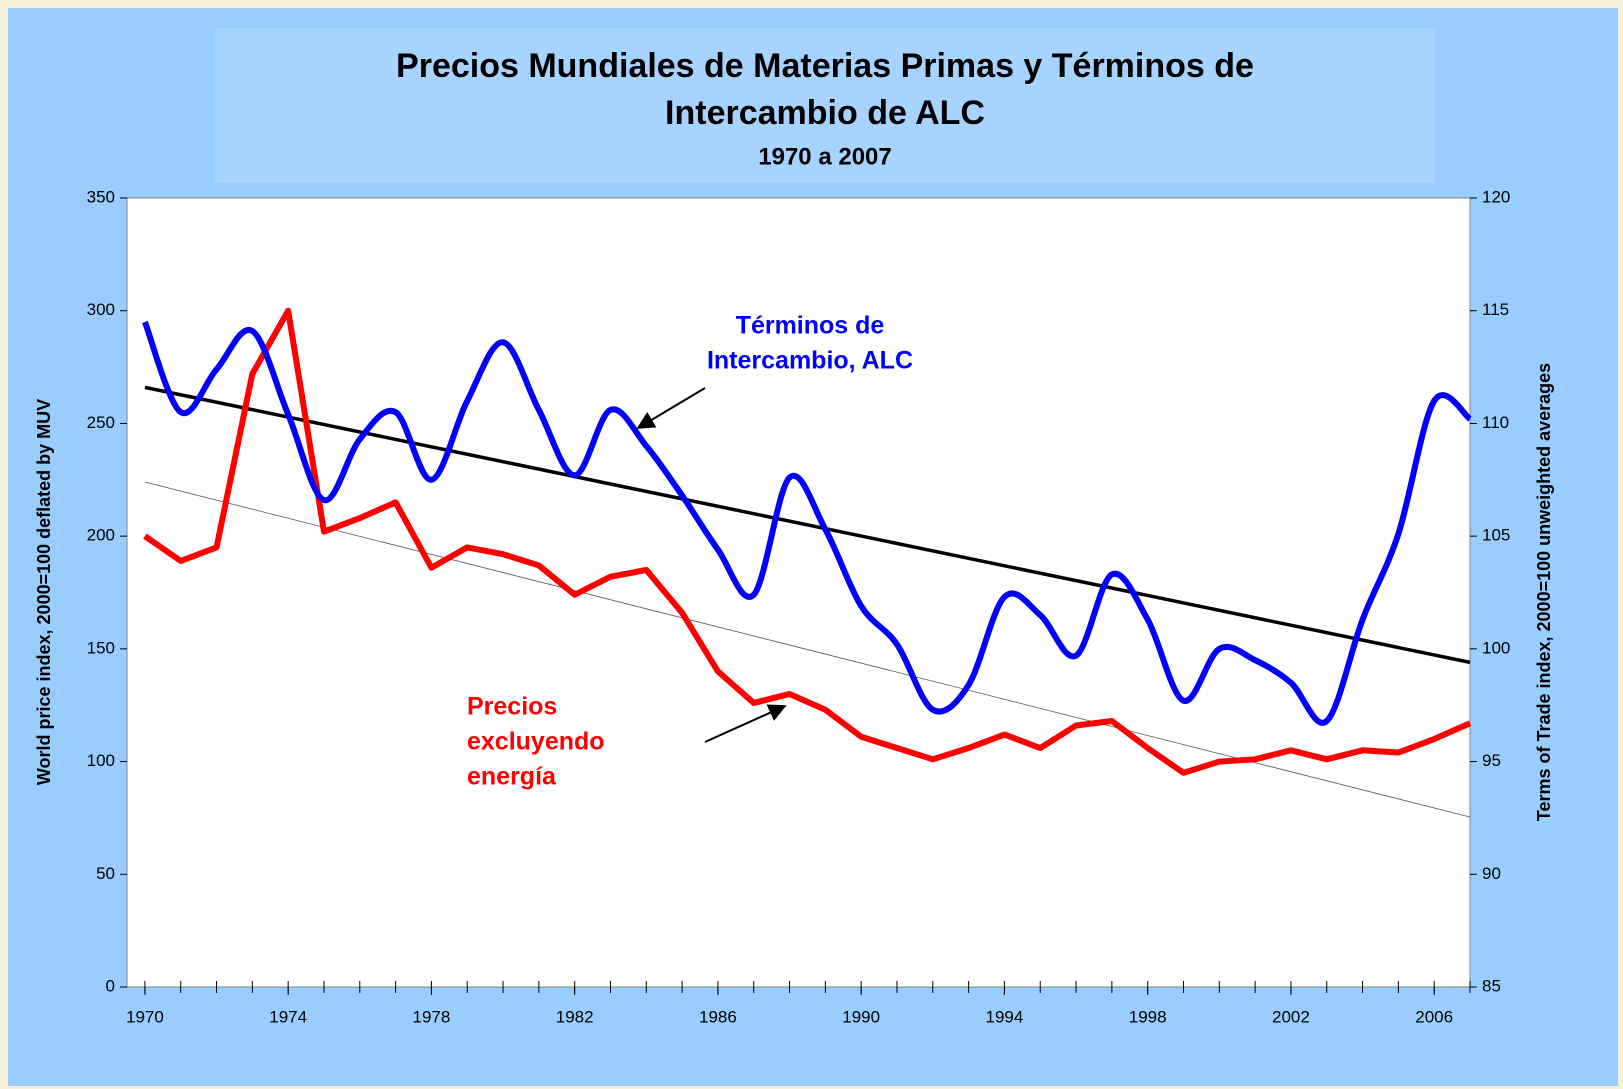 This screenshot has height=1089, width=1623. What do you see at coordinates (101, 647) in the screenshot?
I see `y-tick-label: 150` at bounding box center [101, 647].